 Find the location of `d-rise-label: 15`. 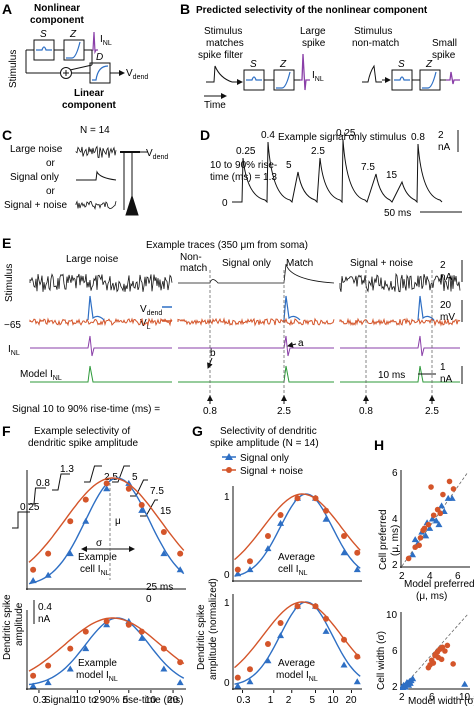

d-rise-label: 15 is located at coordinates (392, 175).